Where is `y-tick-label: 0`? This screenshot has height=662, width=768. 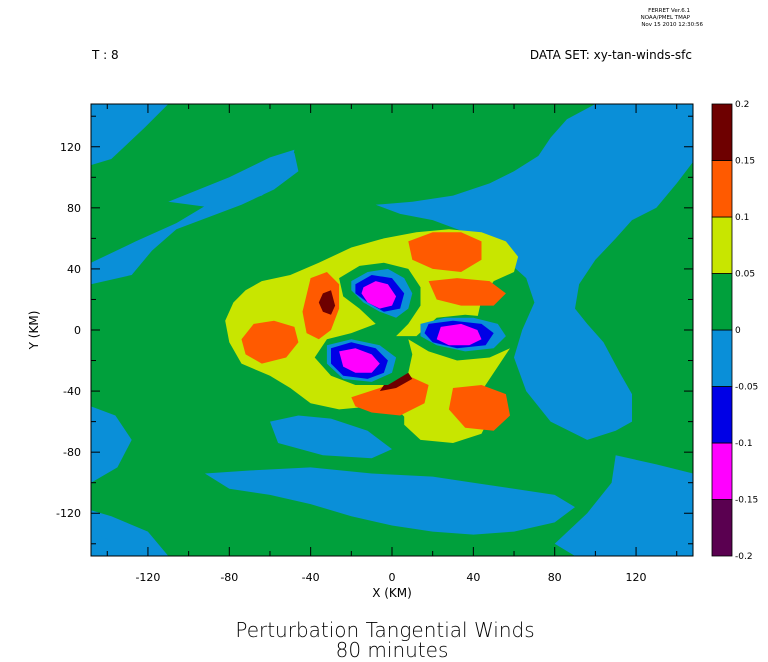
y-tick-label: 0 is located at coordinates (77, 330).